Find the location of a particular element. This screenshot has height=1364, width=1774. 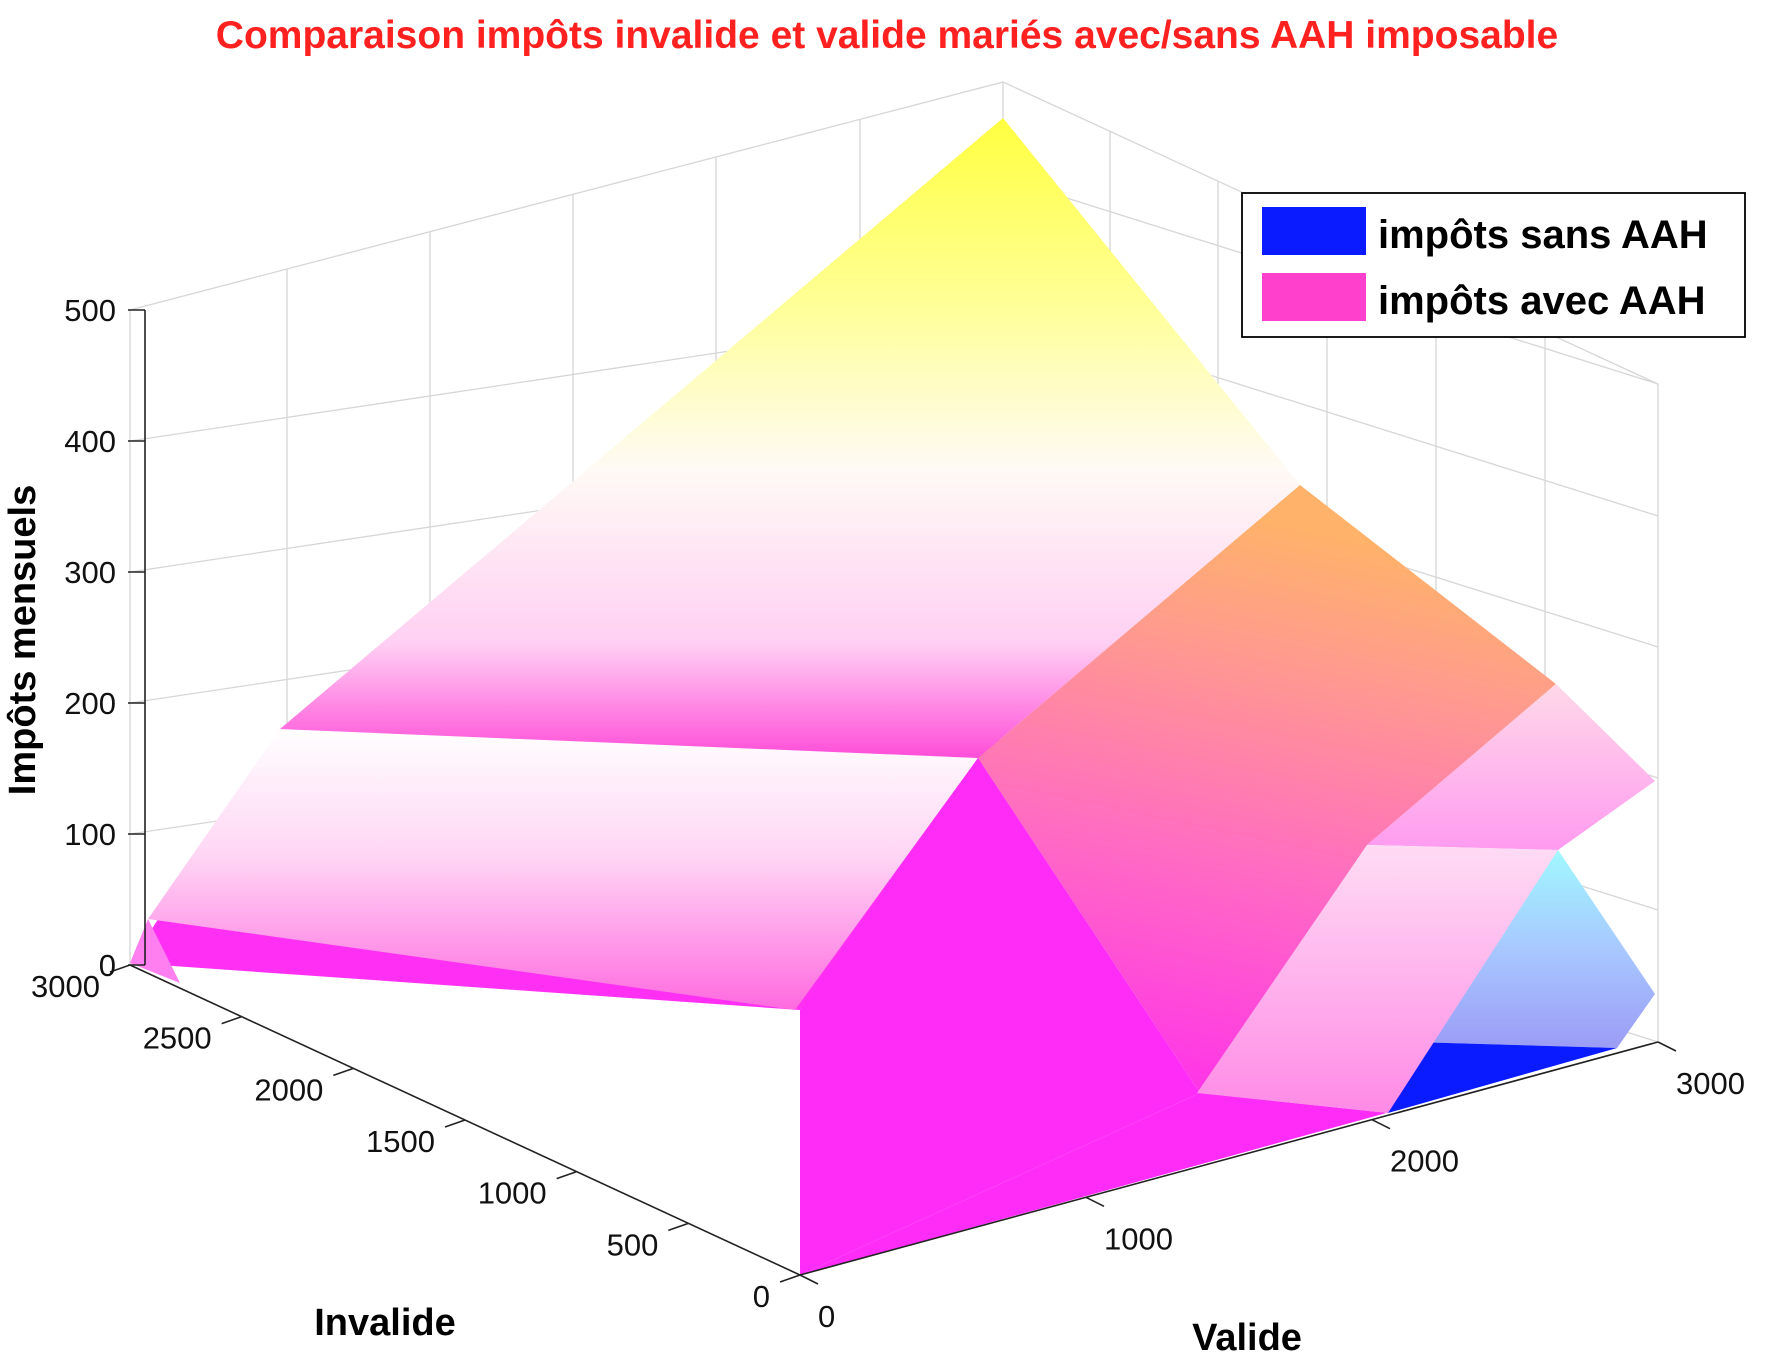

surface-patch-right-top is located at coordinates (1511, 767).